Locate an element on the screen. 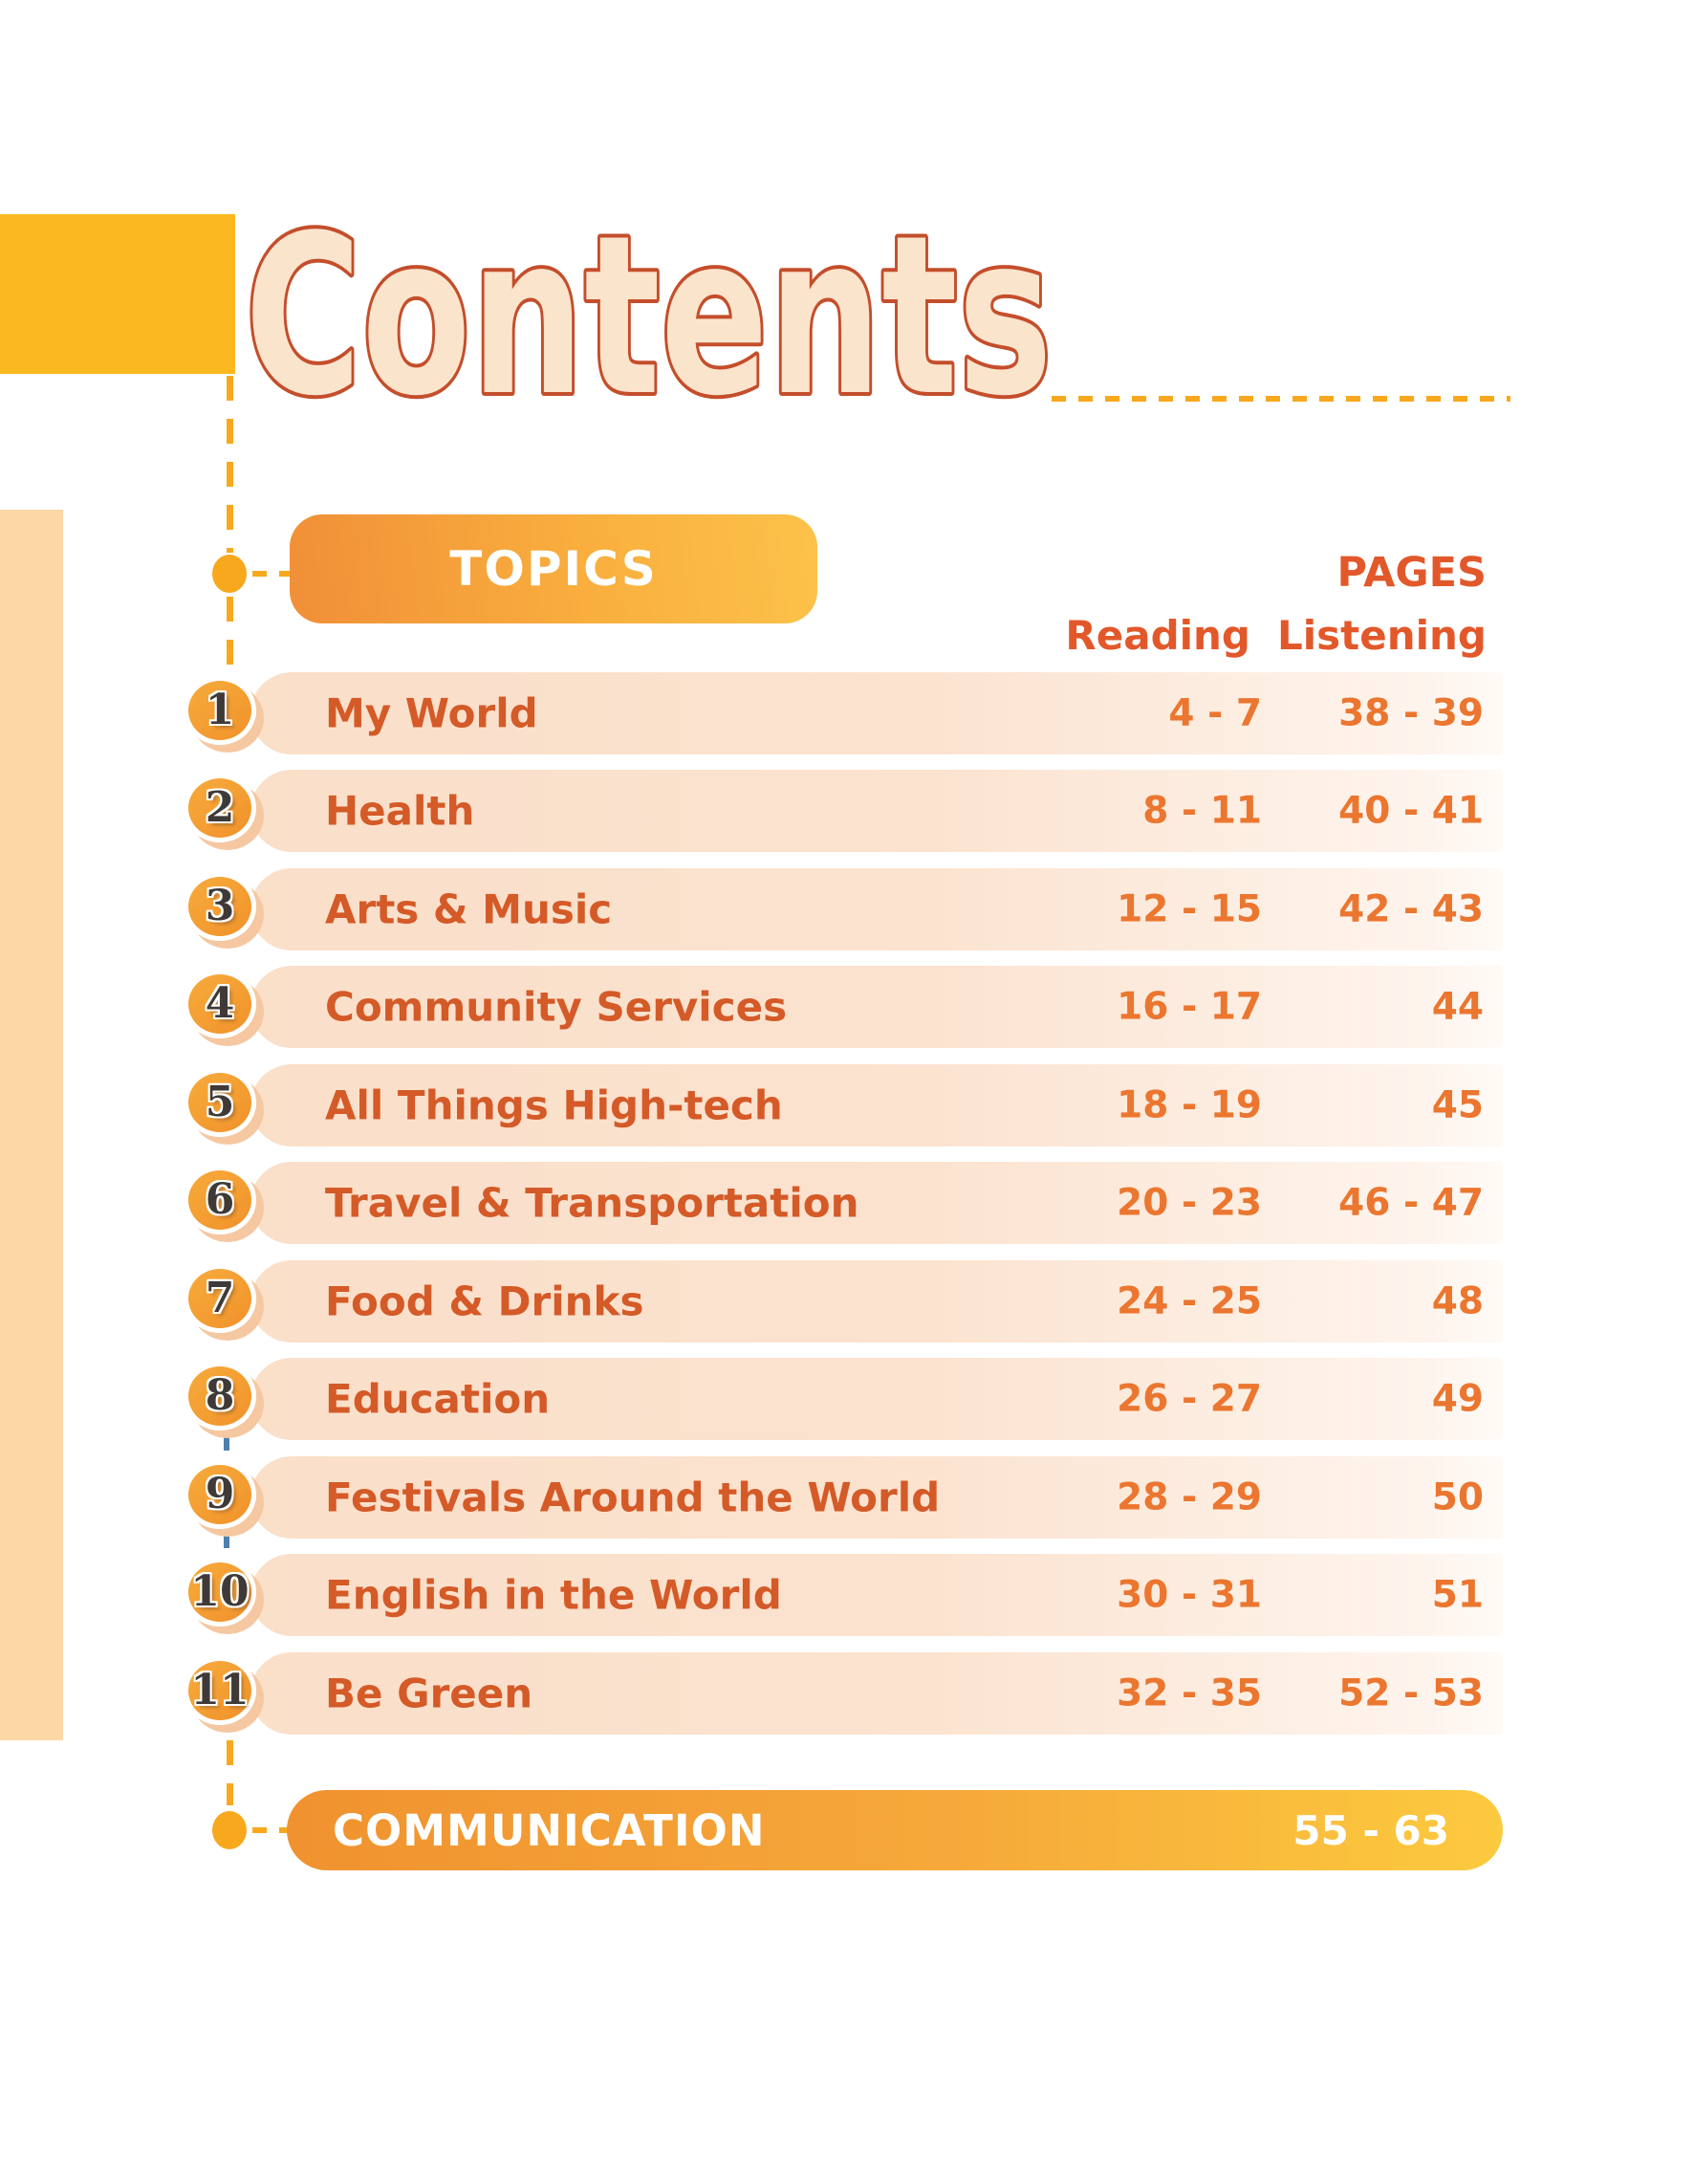  connector-dot-communication is located at coordinates (229, 1830).